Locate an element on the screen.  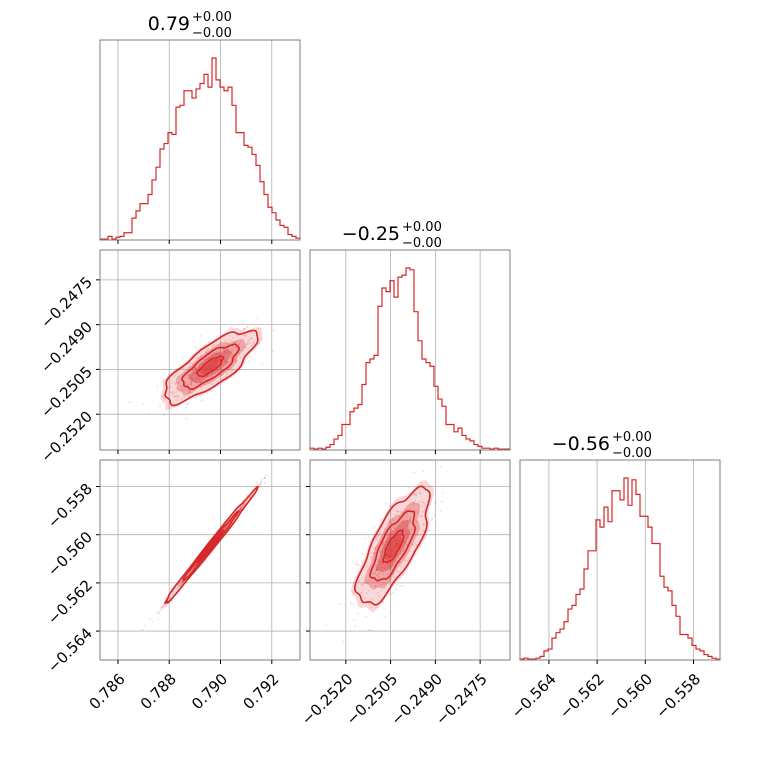
y-tick-label: −0.562 is located at coordinates (70, 602).